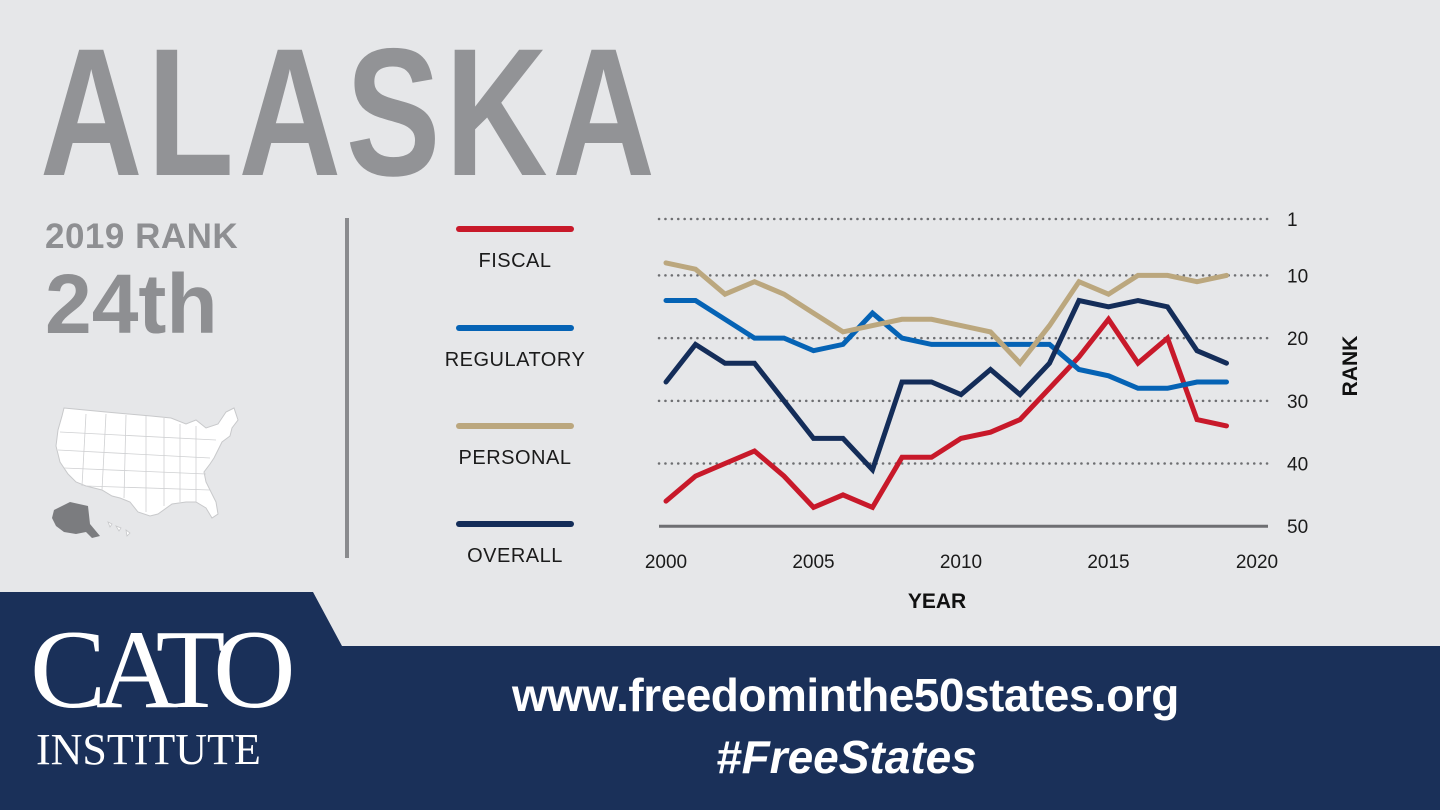 Image resolution: width=1440 pixels, height=810 pixels. What do you see at coordinates (515, 524) in the screenshot?
I see `legend-swatch-overall` at bounding box center [515, 524].